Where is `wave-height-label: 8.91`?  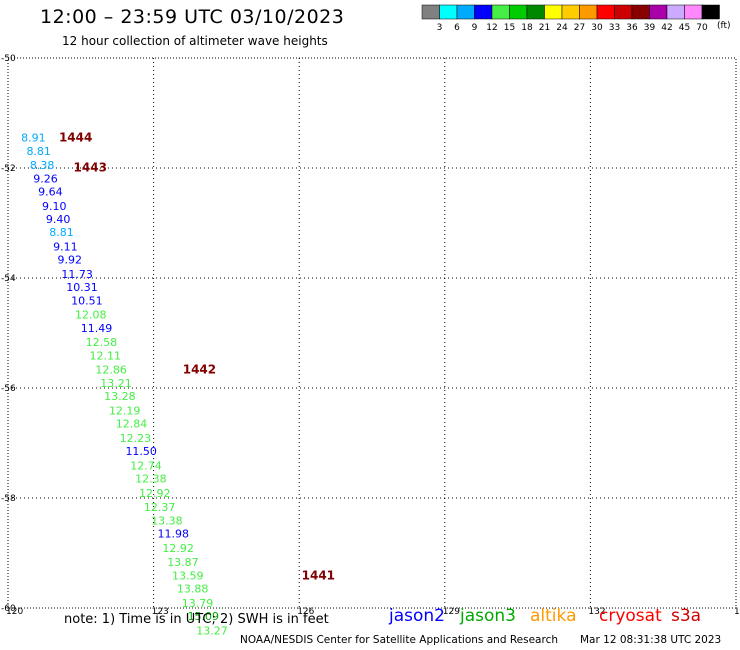 wave-height-label: 8.91 is located at coordinates (33, 138).